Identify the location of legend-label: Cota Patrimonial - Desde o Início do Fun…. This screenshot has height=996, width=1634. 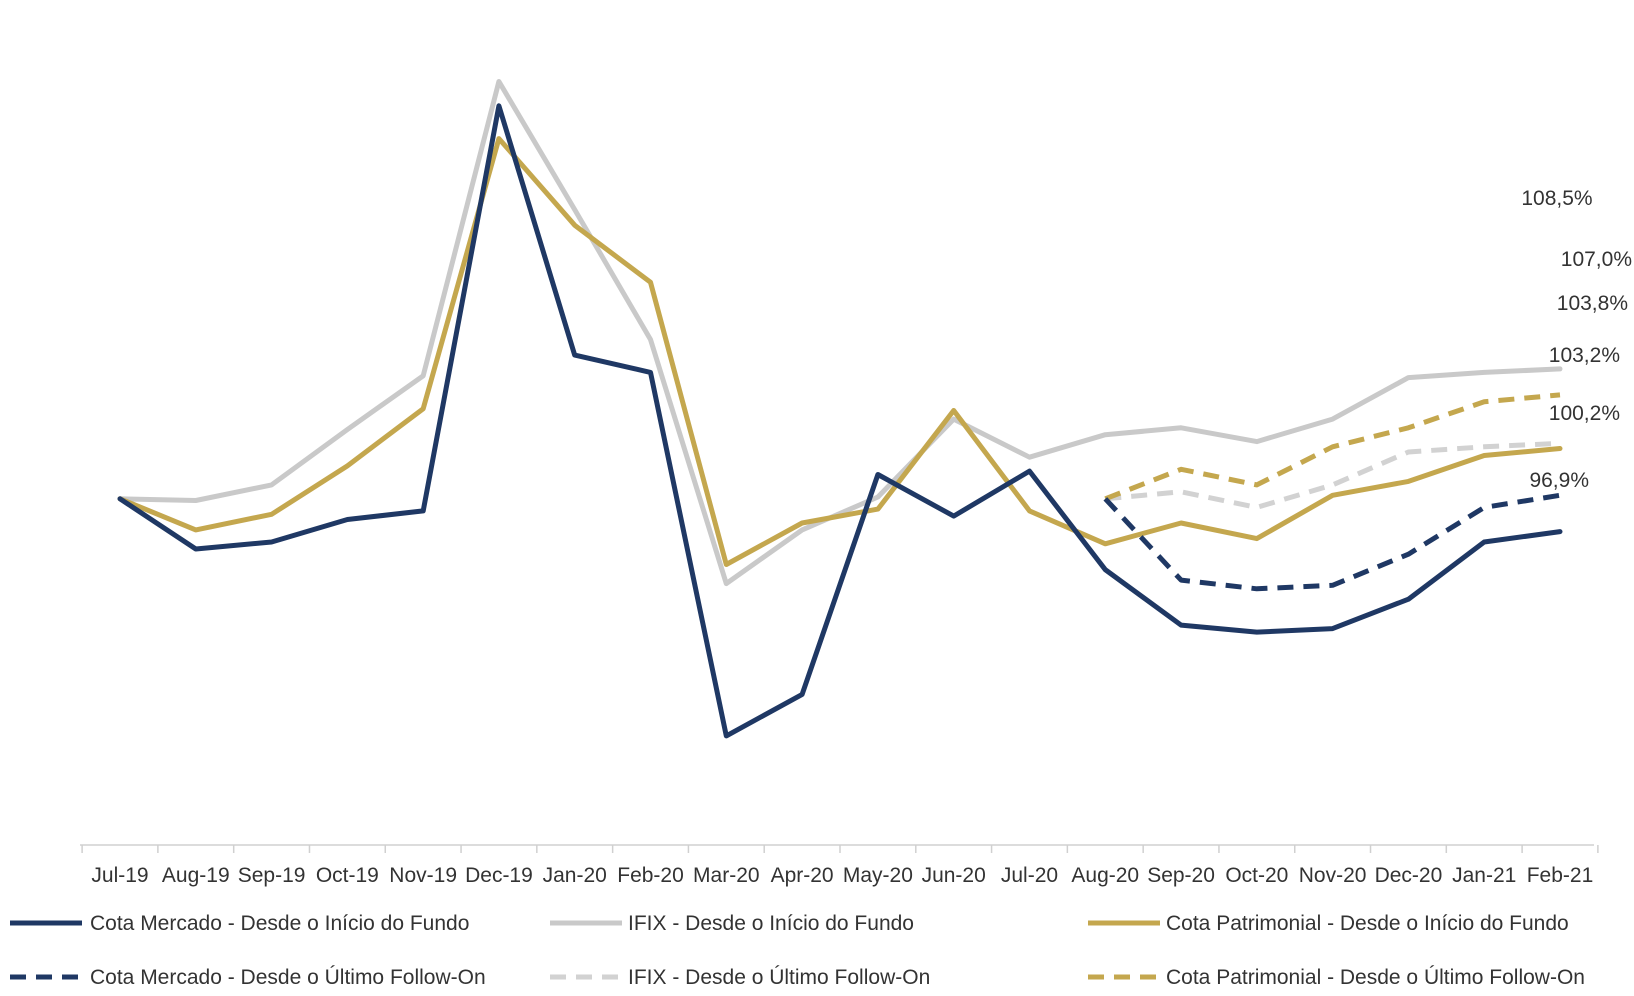
(1367, 923).